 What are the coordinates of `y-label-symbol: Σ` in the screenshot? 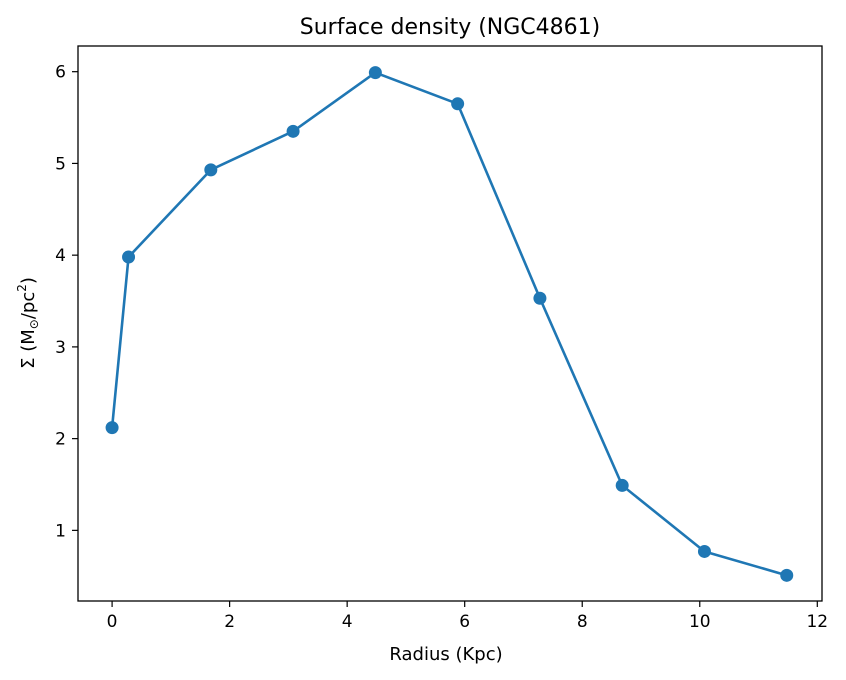 It's located at (28, 363).